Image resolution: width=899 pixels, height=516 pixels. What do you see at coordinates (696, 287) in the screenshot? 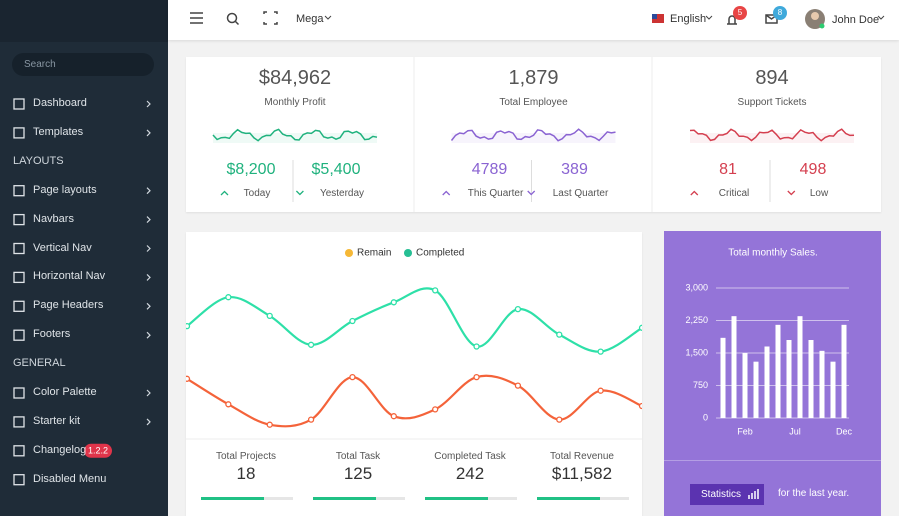
I see `y-tick-label: 3,000` at bounding box center [696, 287].